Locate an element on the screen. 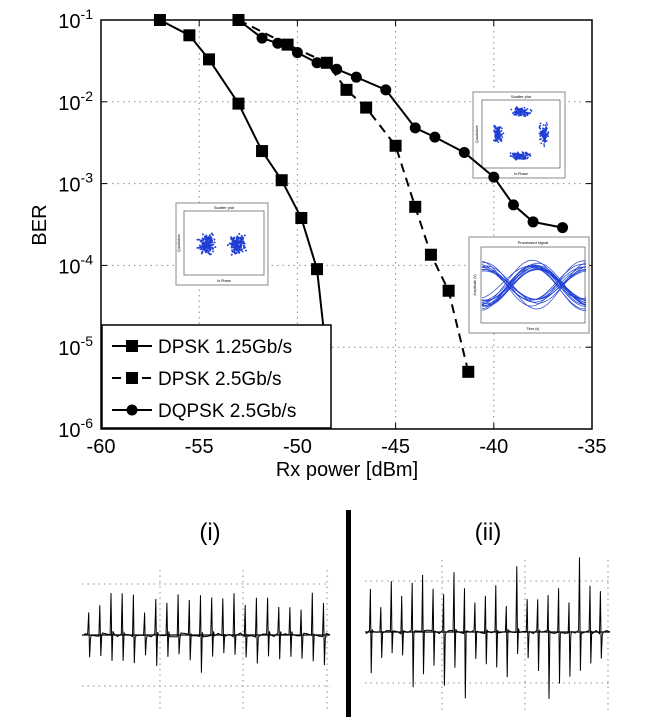 The width and height of the screenshot is (646, 717). waveform-i-grid is located at coordinates (206, 640).